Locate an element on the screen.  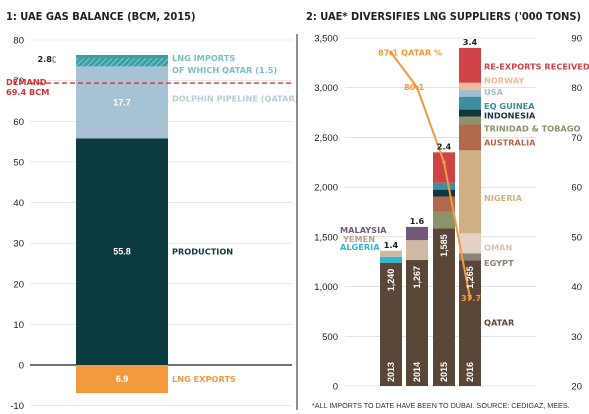
bar-2014-yemen is located at coordinates (417, 250).